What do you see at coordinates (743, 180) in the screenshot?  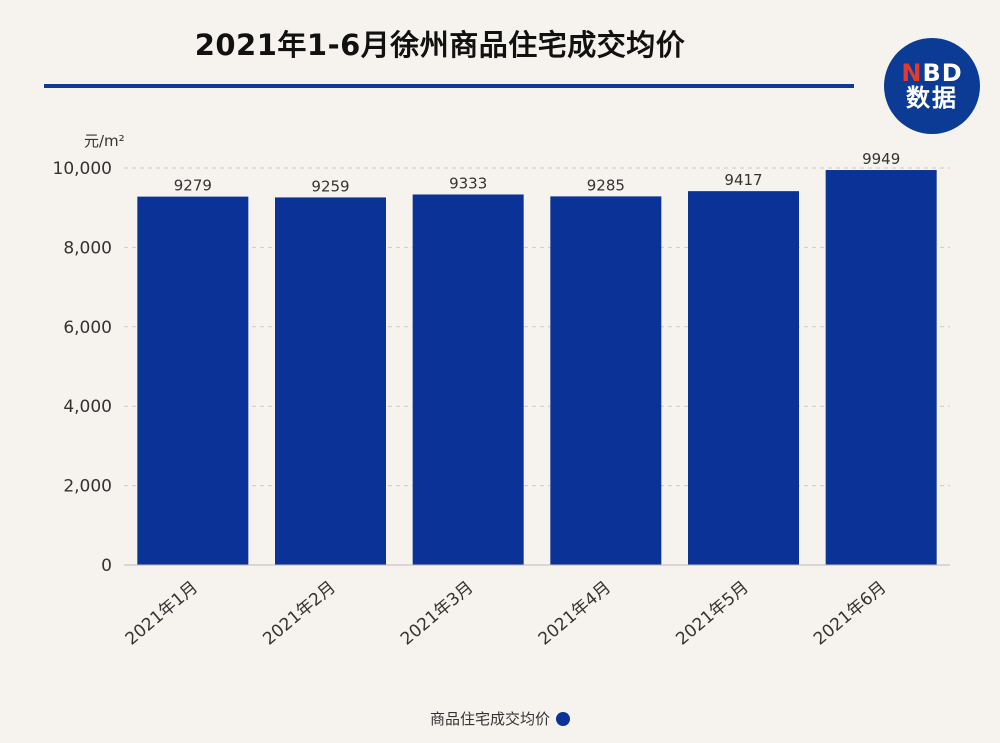 I see `bar-value-label: 9417` at bounding box center [743, 180].